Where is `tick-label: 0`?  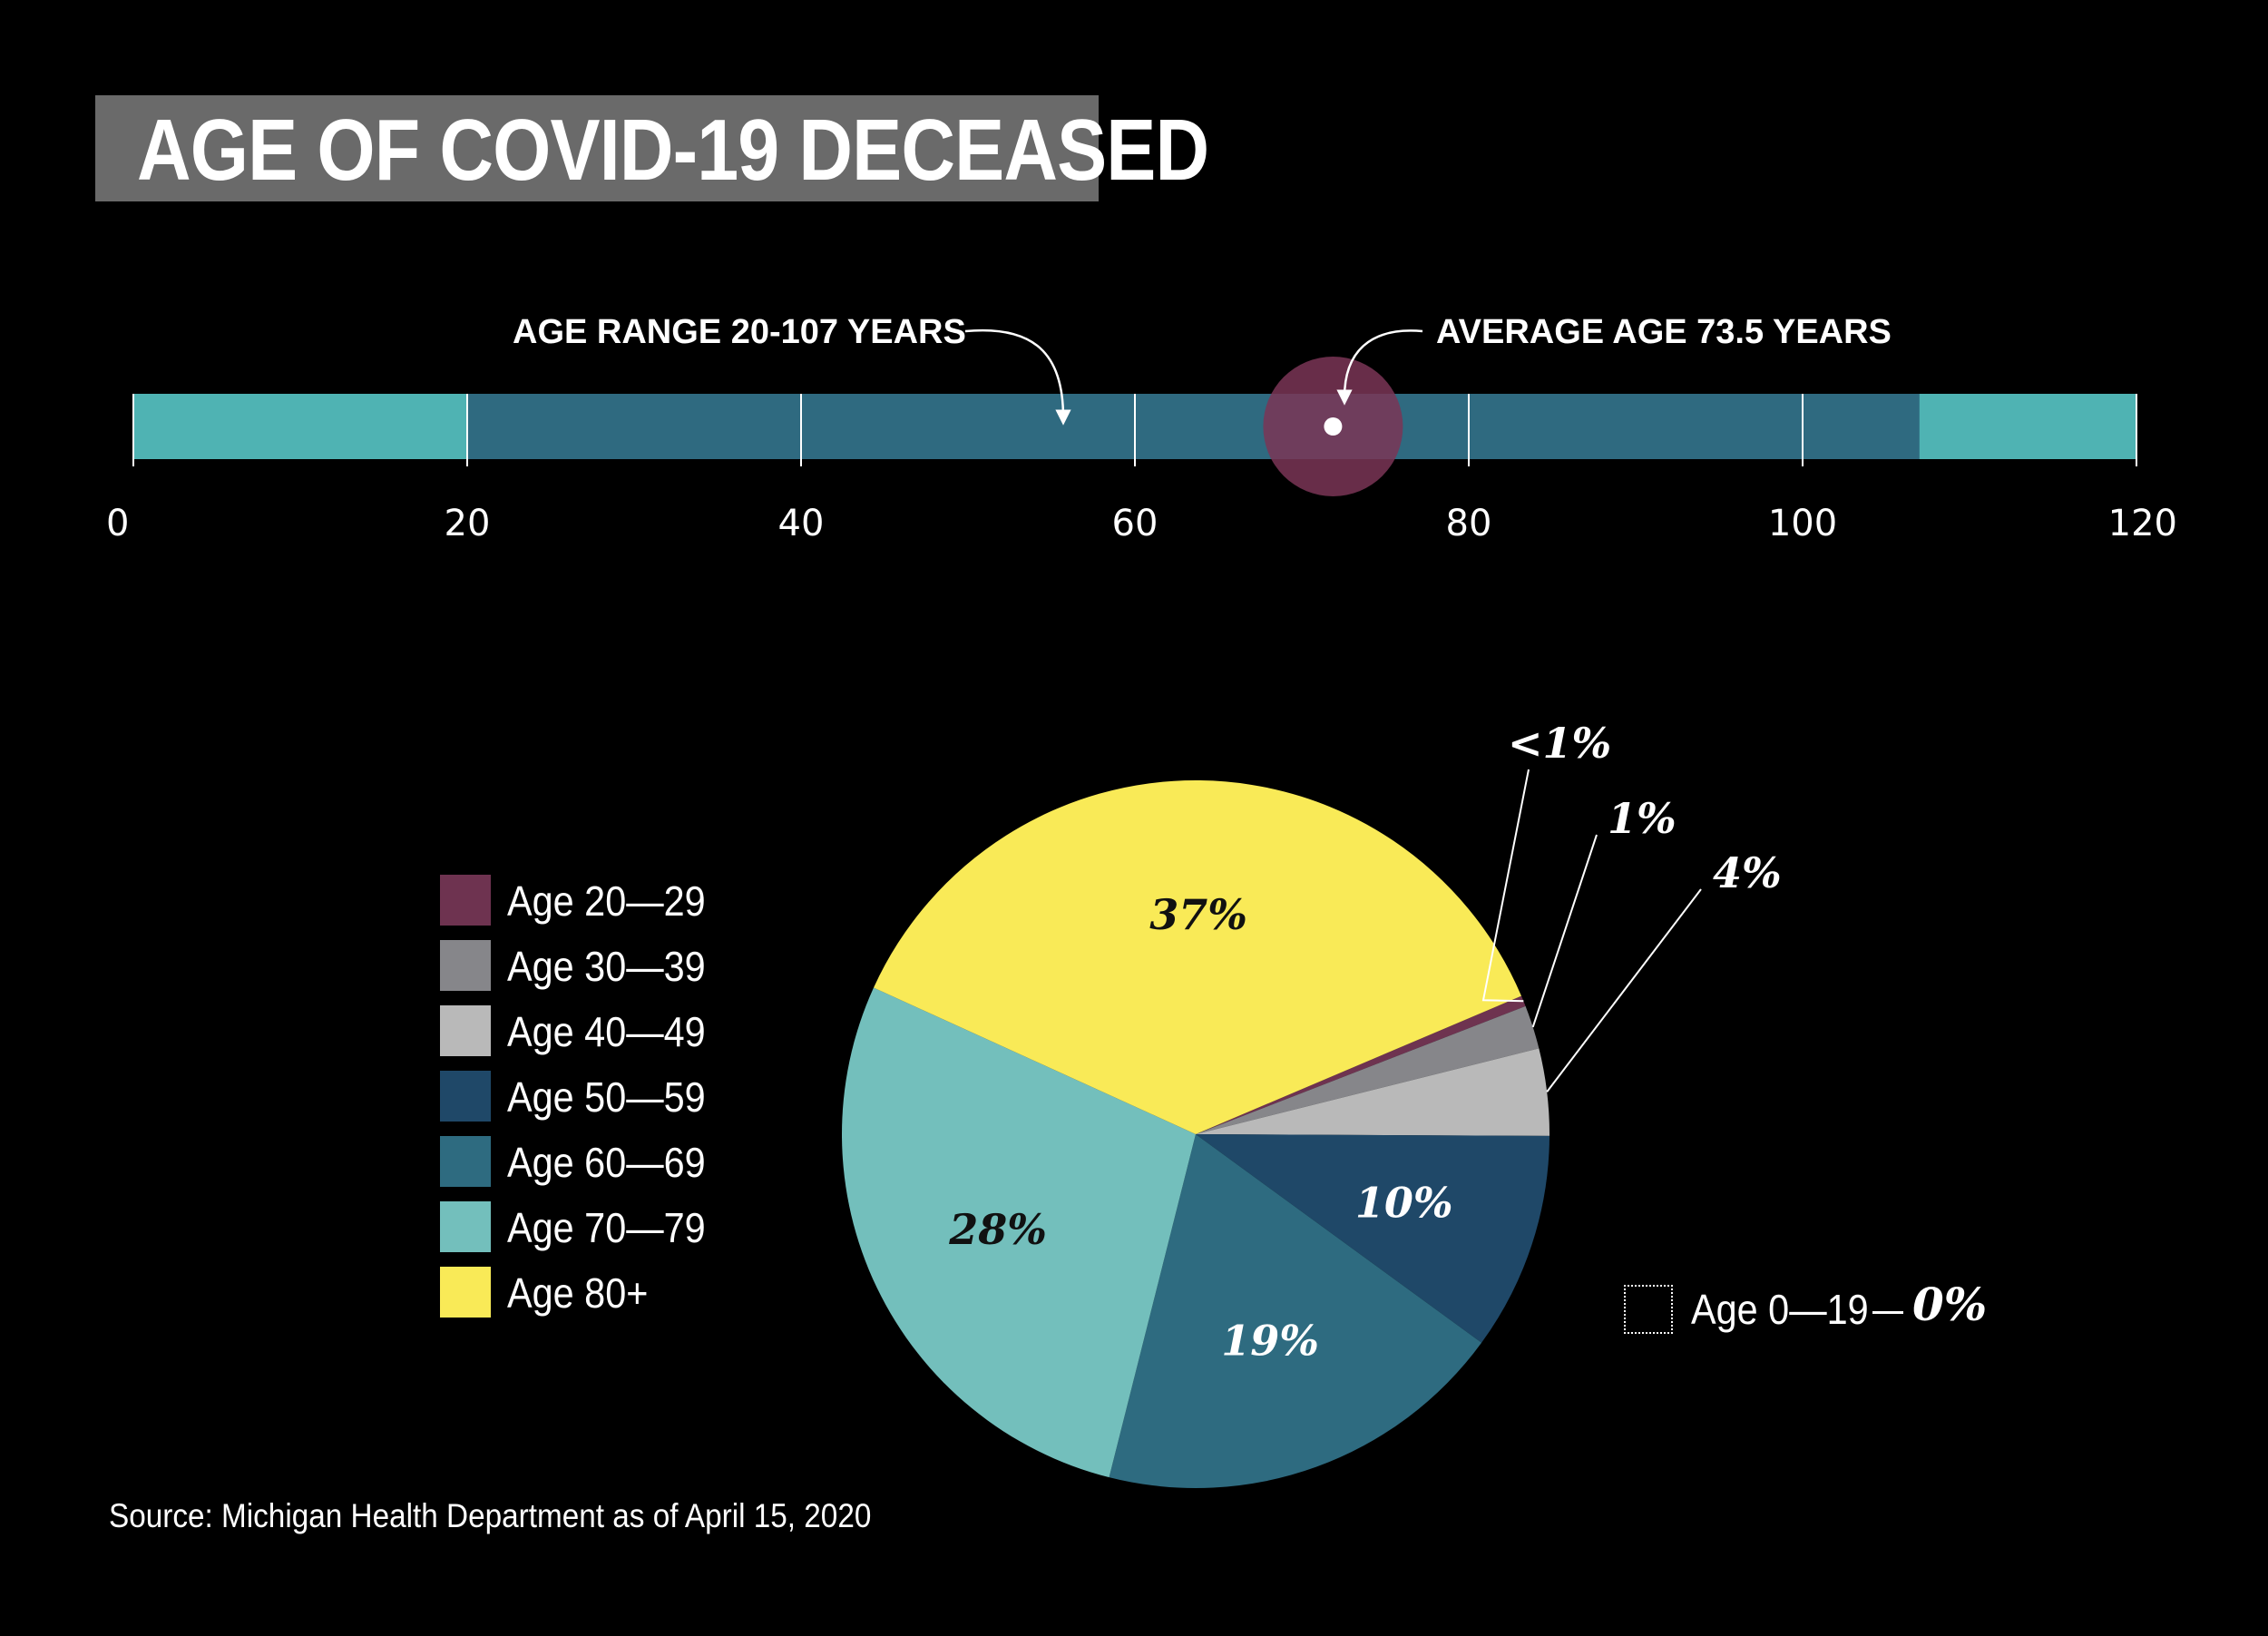 tick-label: 0 is located at coordinates (118, 523).